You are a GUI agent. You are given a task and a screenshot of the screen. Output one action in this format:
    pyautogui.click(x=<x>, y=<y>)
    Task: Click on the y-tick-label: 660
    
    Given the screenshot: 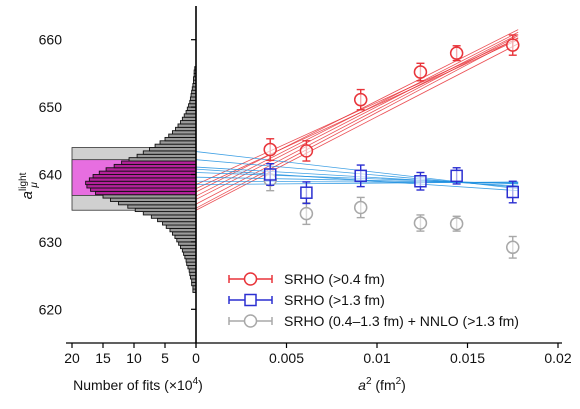 What is the action you would take?
    pyautogui.click(x=51, y=40)
    